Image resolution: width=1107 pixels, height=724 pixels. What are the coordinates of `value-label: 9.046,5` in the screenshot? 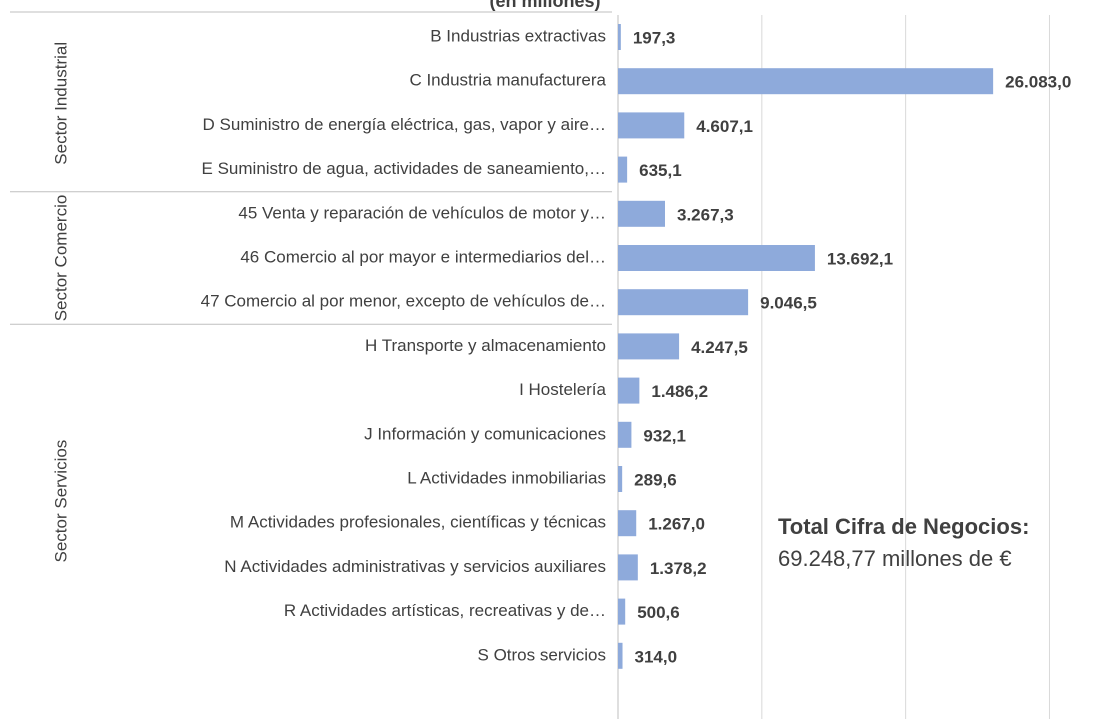 It's located at (788, 303).